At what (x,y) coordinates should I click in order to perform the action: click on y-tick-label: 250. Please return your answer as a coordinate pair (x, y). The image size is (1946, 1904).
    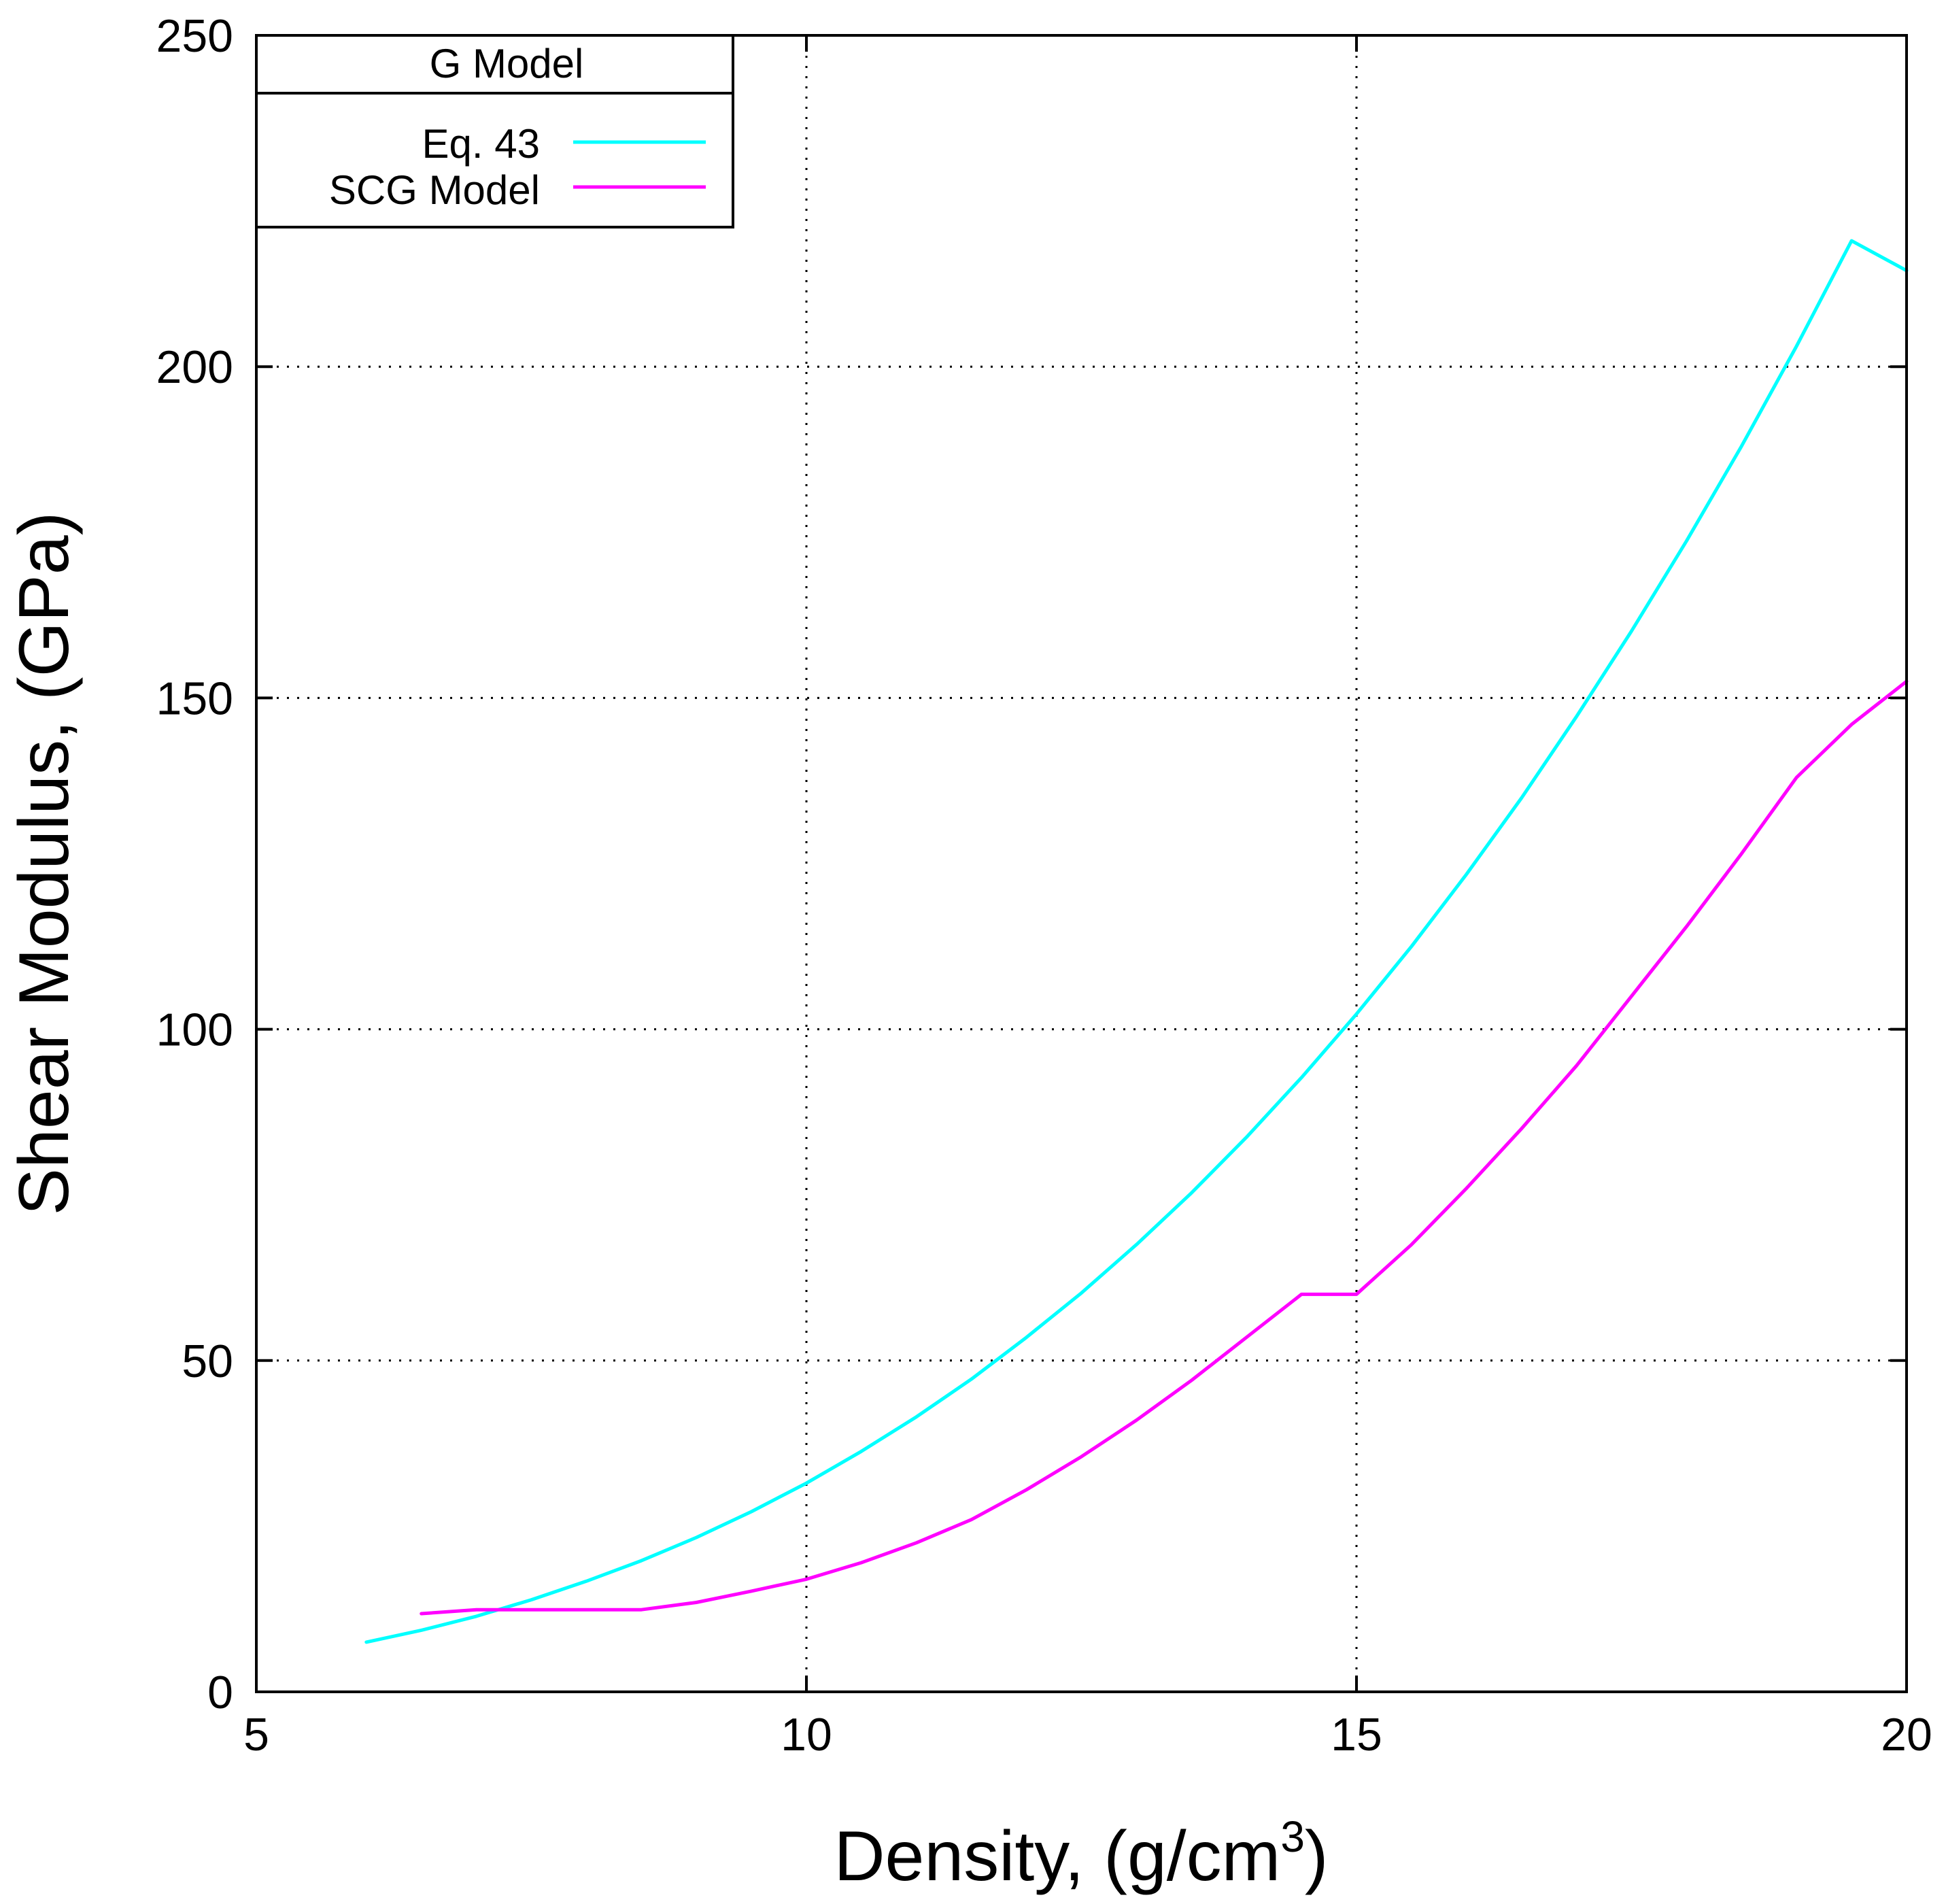
    Looking at the image, I should click on (194, 36).